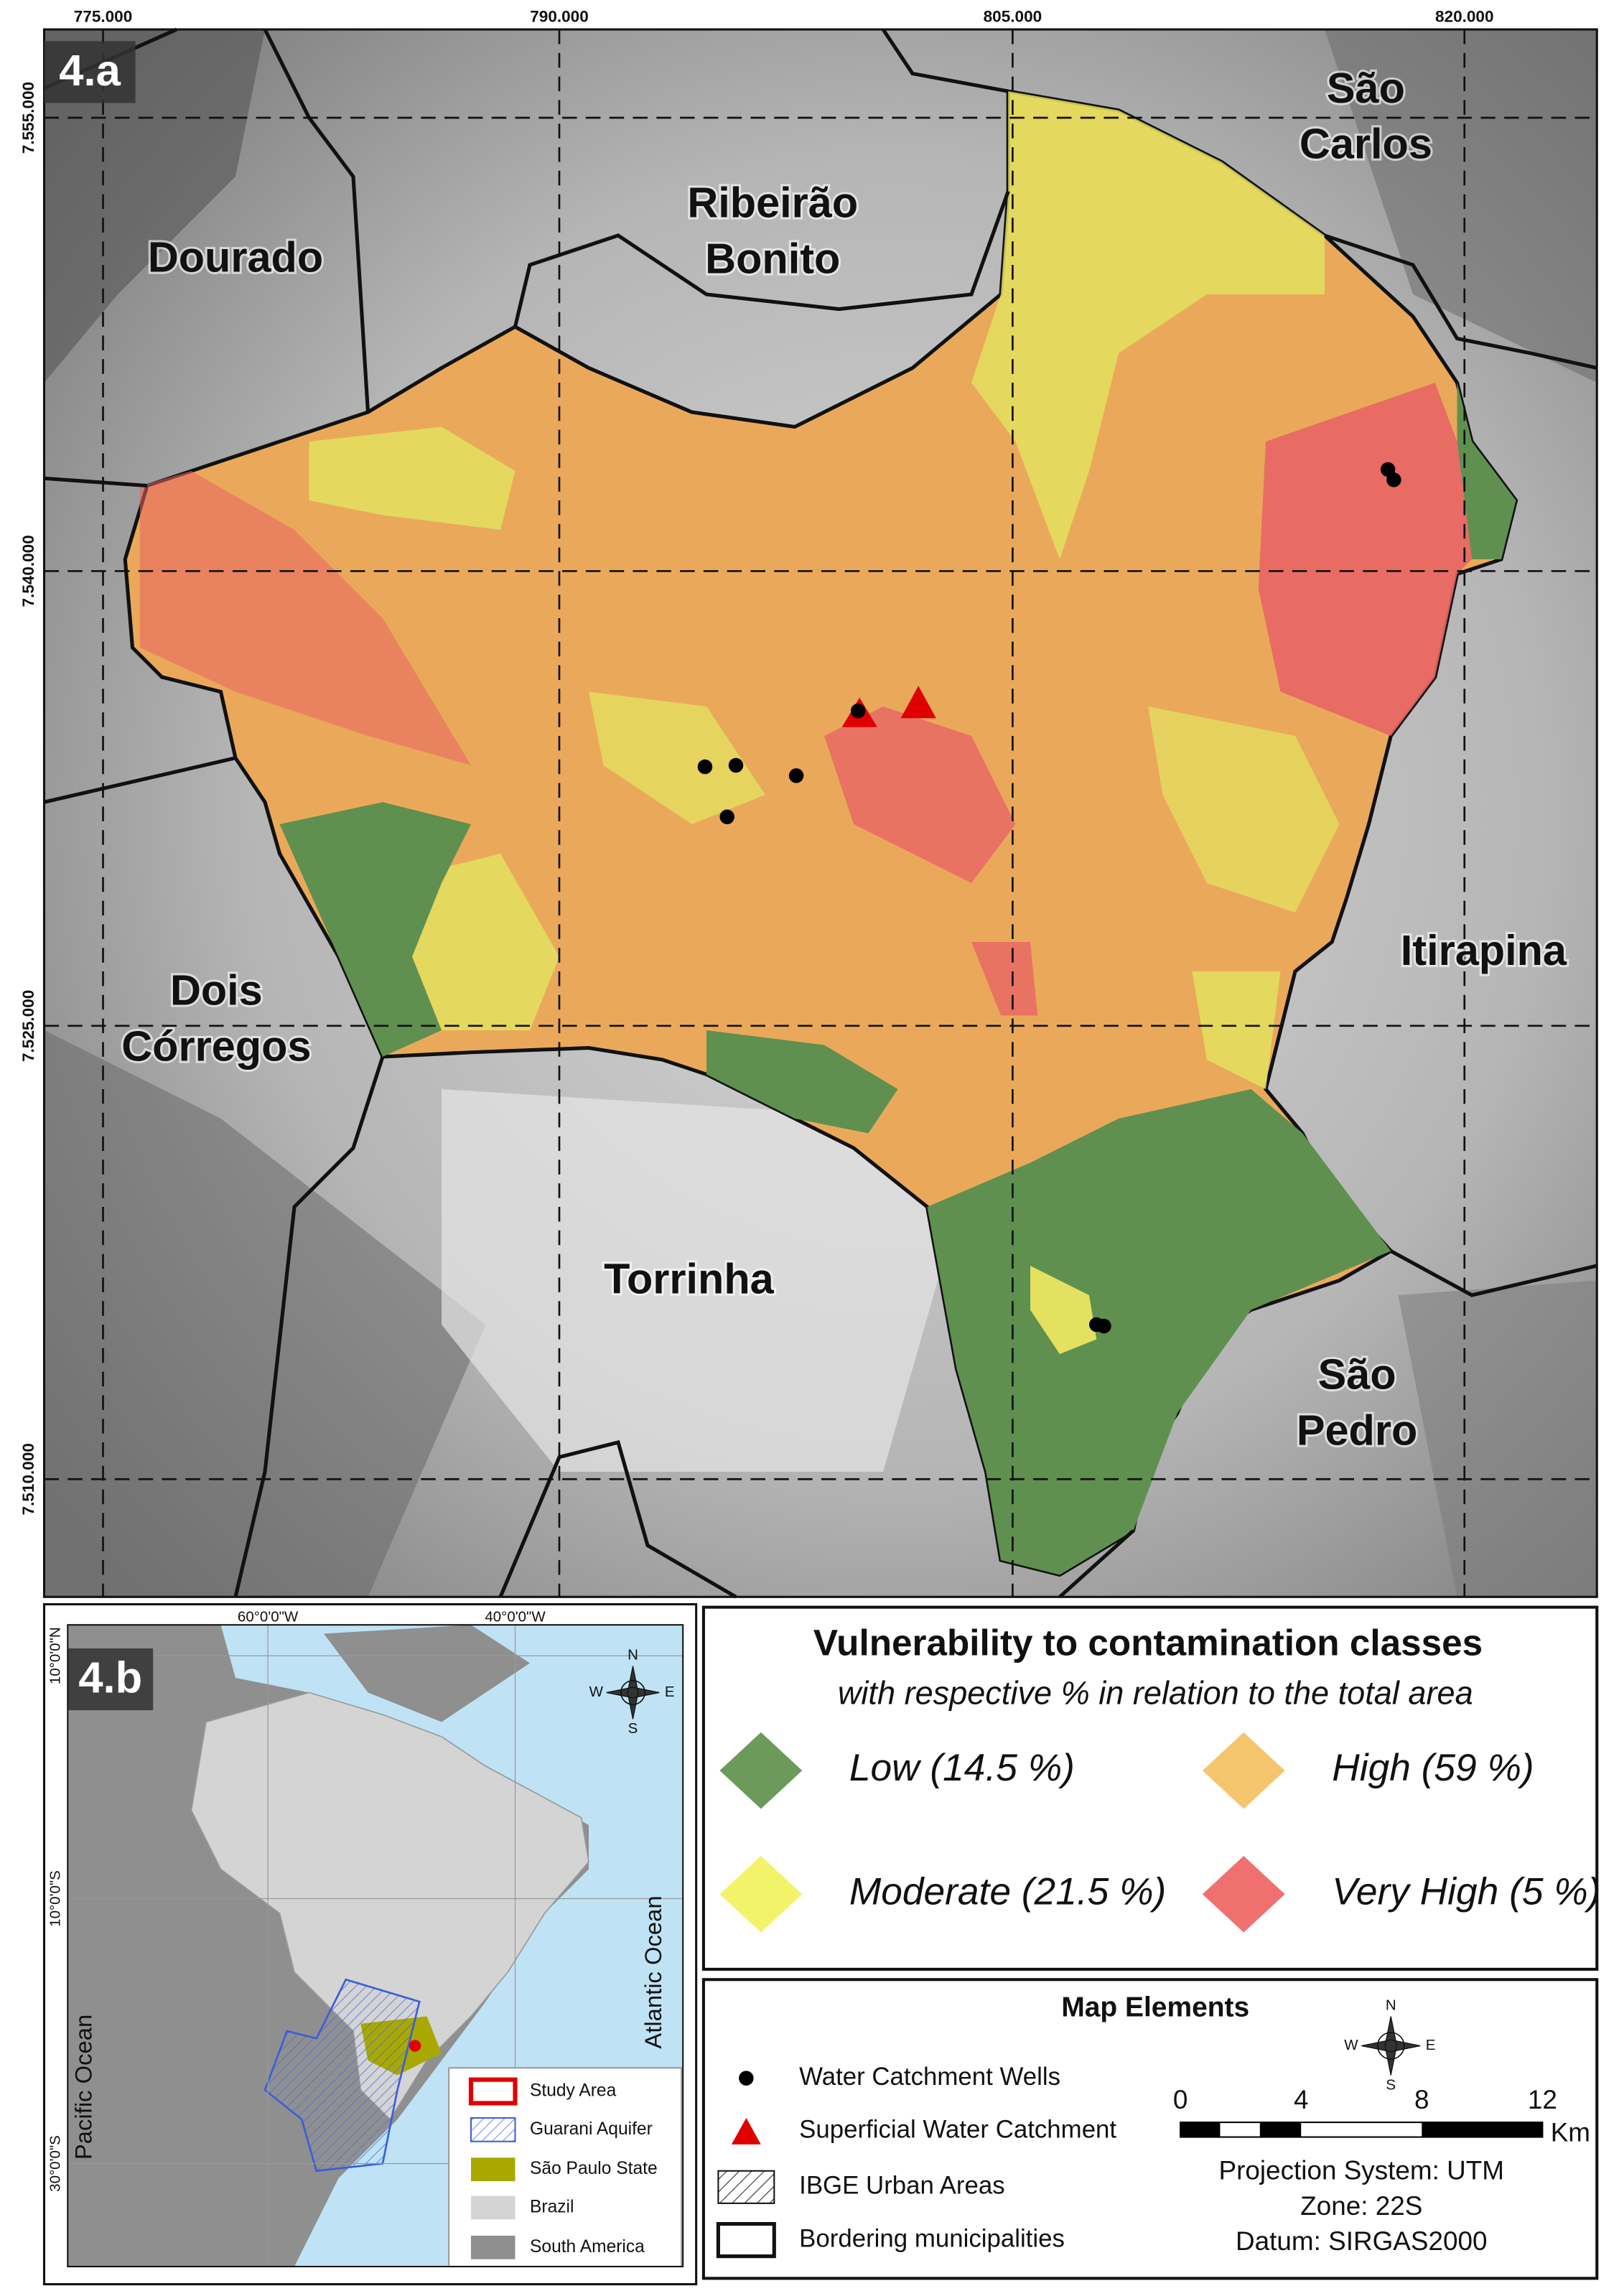 The image size is (1619, 2296). I want to click on legend-frame, so click(1150, 1788).